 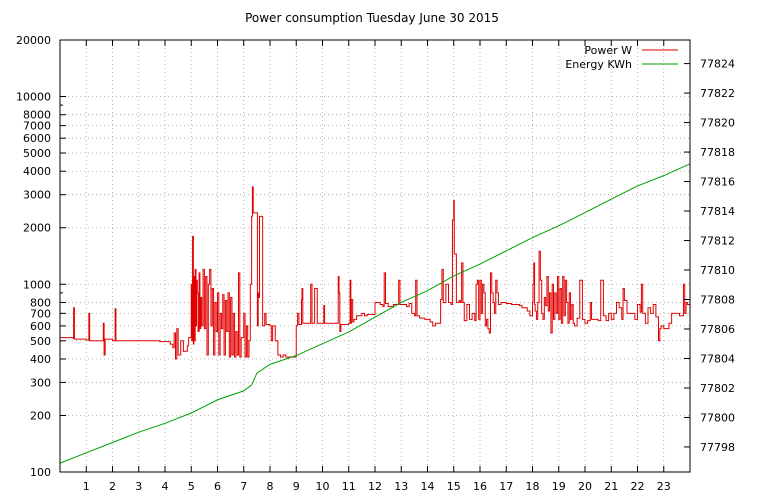 What do you see at coordinates (717, 358) in the screenshot?
I see `y2-tick-label: 77804` at bounding box center [717, 358].